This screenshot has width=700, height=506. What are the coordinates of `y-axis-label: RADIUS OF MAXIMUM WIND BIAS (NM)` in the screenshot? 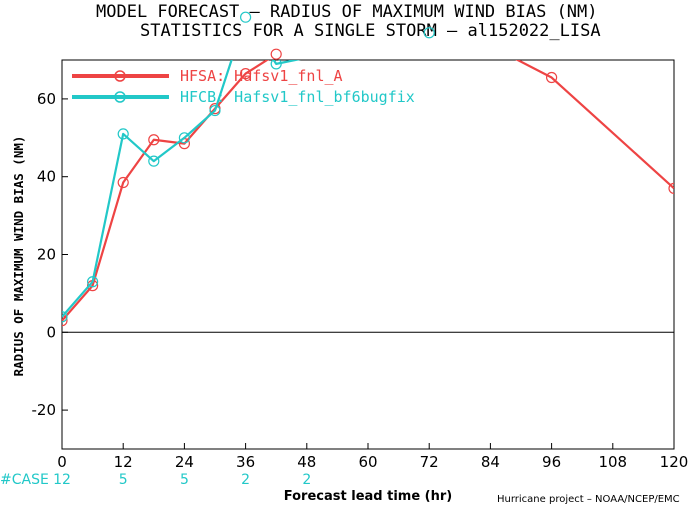 It's located at (18, 256).